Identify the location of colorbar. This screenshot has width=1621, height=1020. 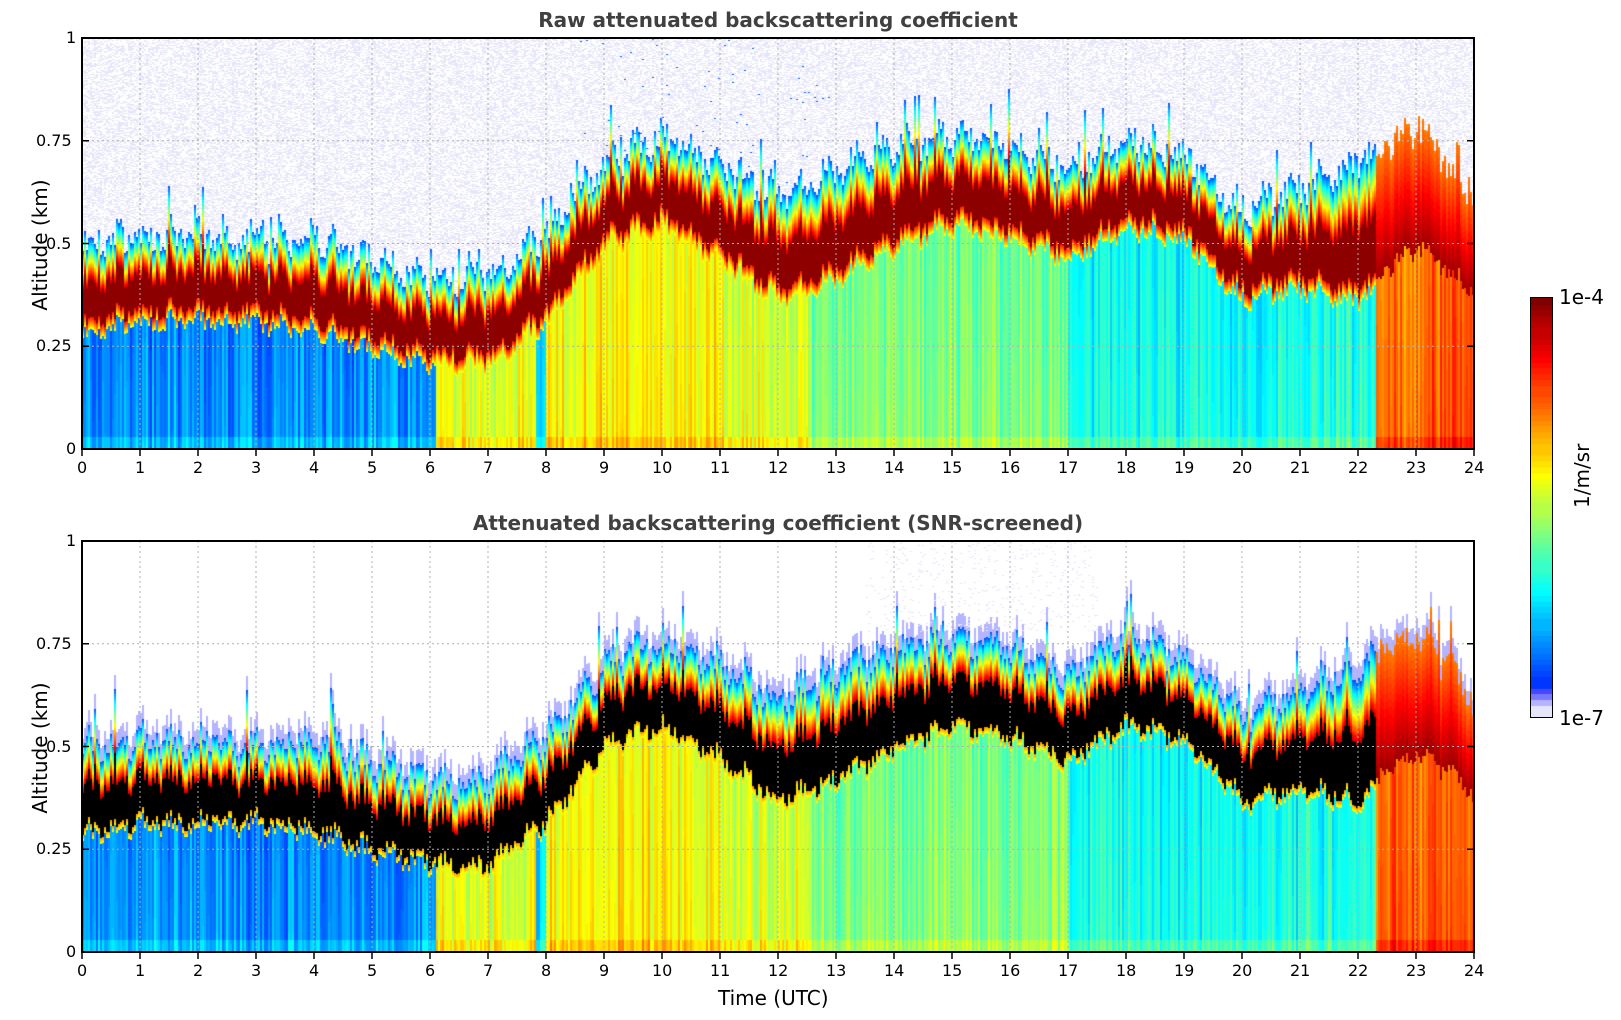
(1541, 507).